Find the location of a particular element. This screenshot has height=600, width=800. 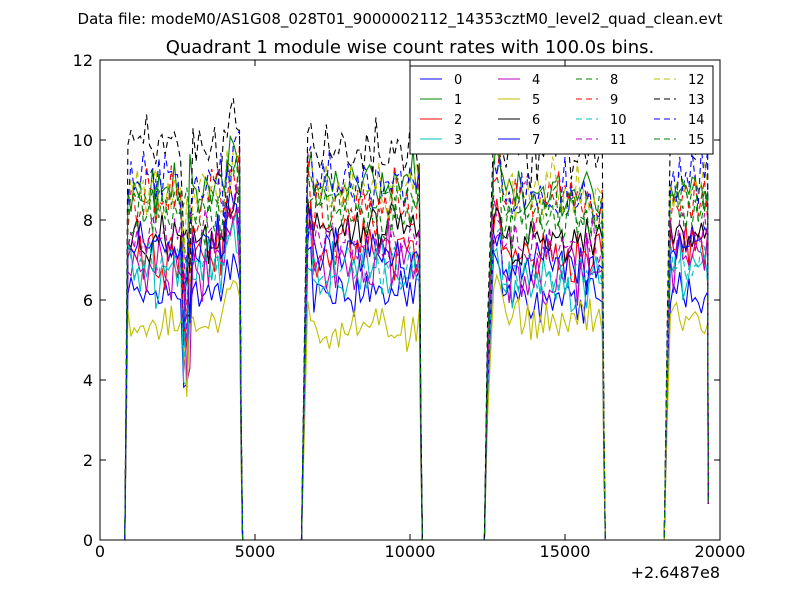

legend-box is located at coordinates (561, 110).